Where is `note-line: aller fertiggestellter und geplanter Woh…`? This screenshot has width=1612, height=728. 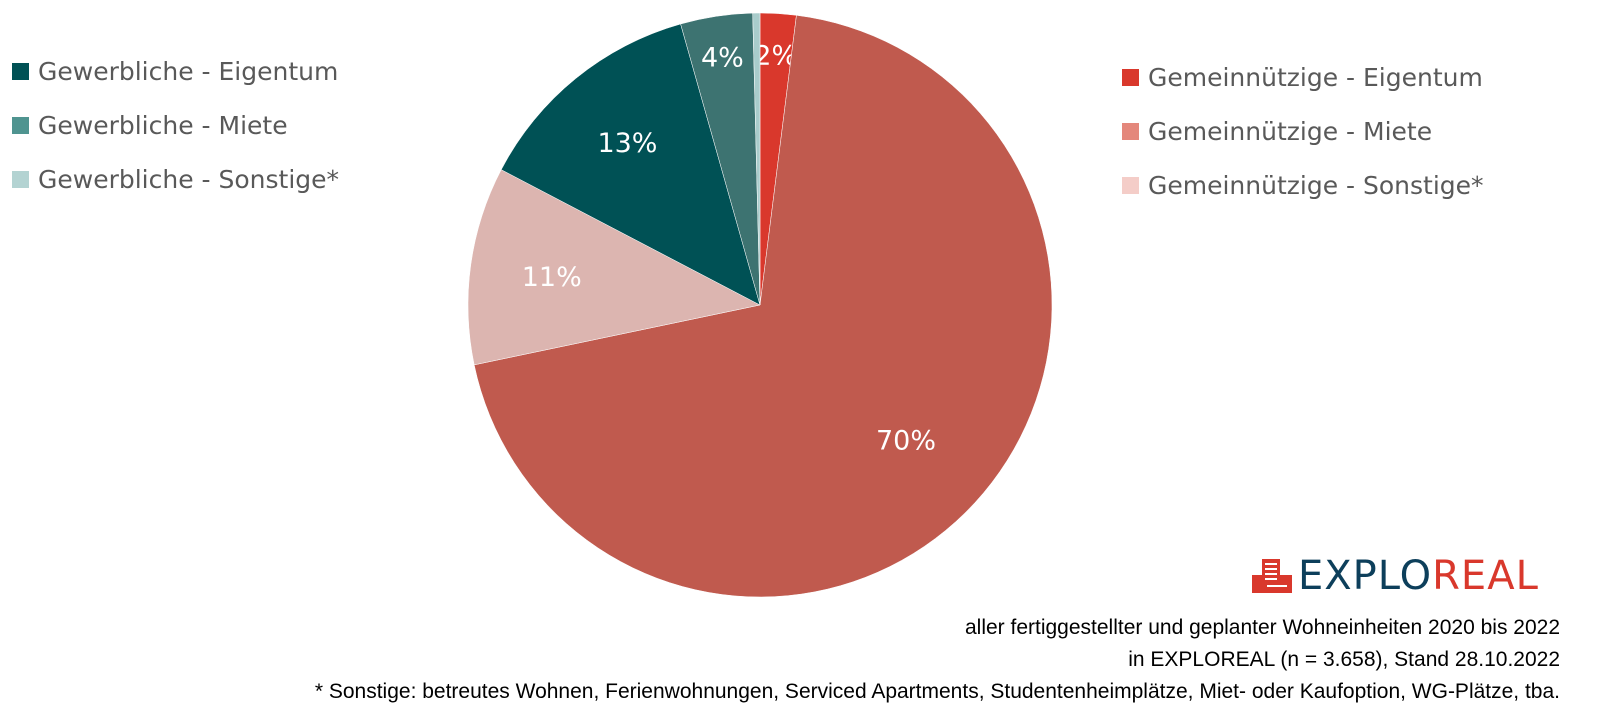 note-line: aller fertiggestellter und geplanter Woh… is located at coordinates (1262, 627).